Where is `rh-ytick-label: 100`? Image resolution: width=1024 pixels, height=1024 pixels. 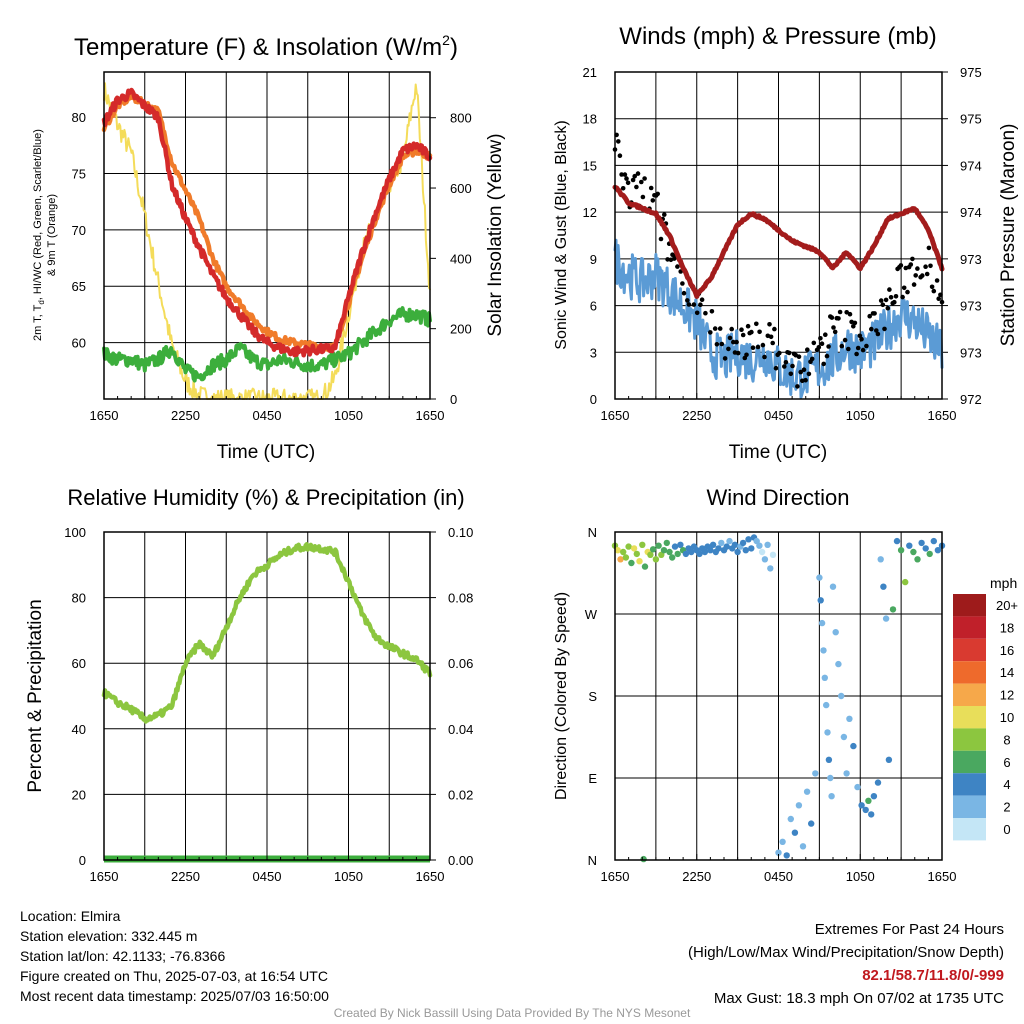
rh-ytick-label: 100 is located at coordinates (75, 532).